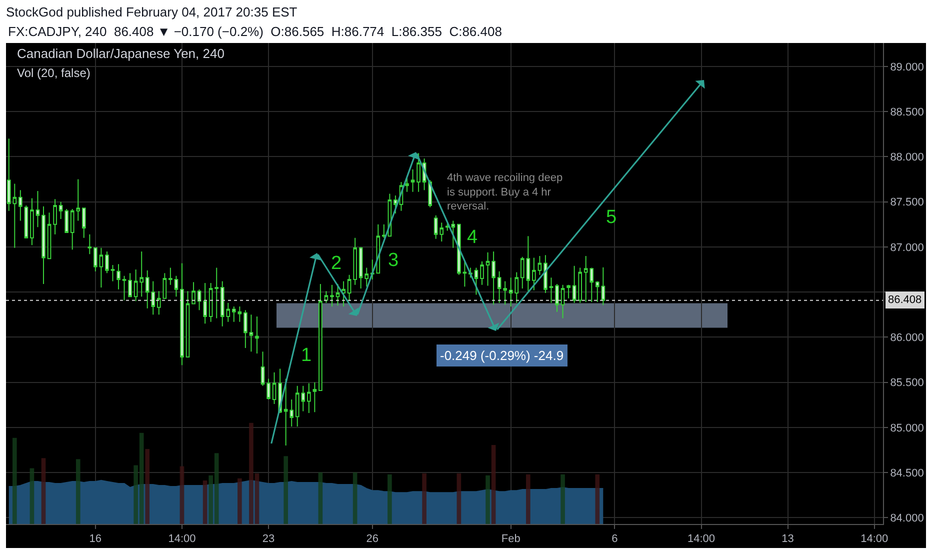 The height and width of the screenshot is (550, 932). I want to click on annotation: 5, so click(611, 217).